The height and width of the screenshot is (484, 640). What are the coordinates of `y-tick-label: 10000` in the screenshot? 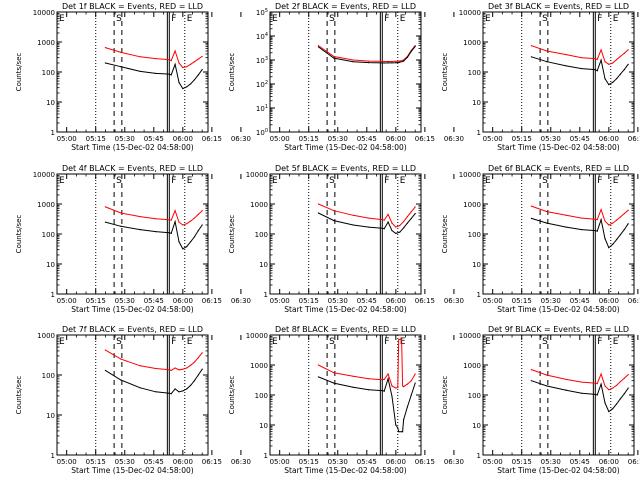 It's located at (470, 336).